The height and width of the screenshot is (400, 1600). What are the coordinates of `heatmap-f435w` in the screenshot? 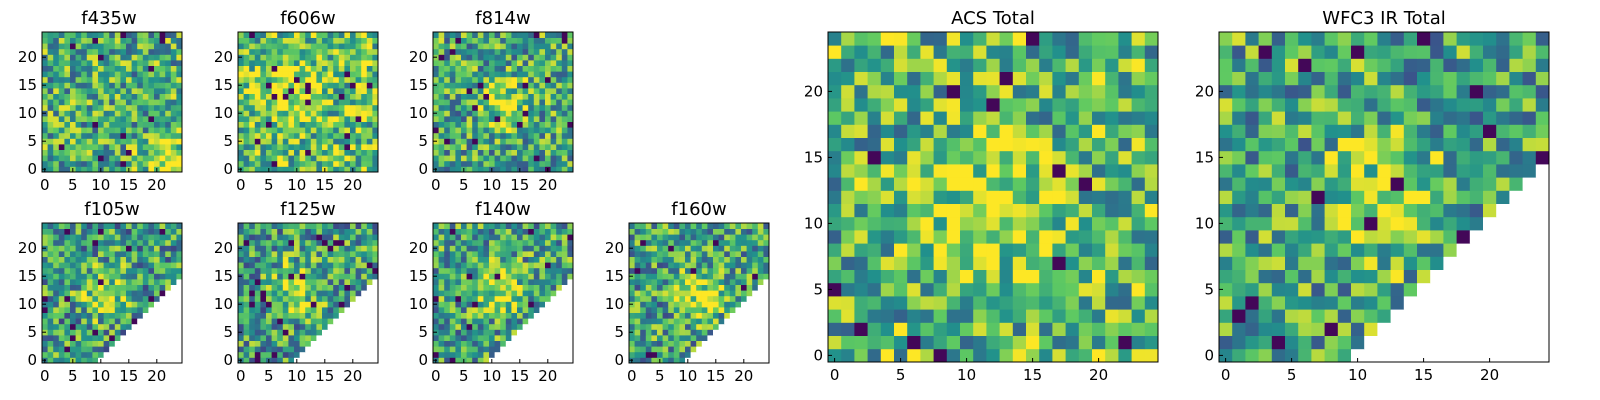 It's located at (112, 102).